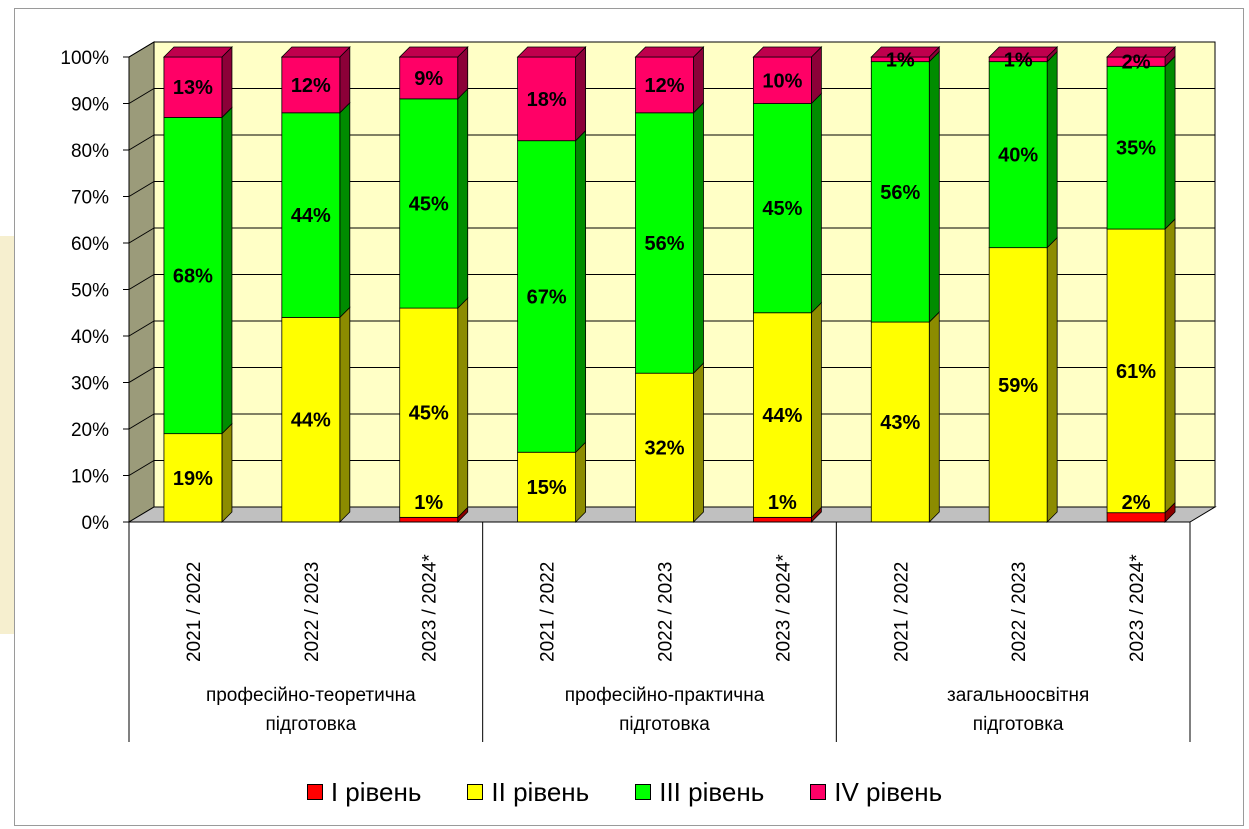 This screenshot has height=829, width=1249. Describe the element at coordinates (311, 695) in the screenshot. I see `group-label: професійно-теоретична` at that location.